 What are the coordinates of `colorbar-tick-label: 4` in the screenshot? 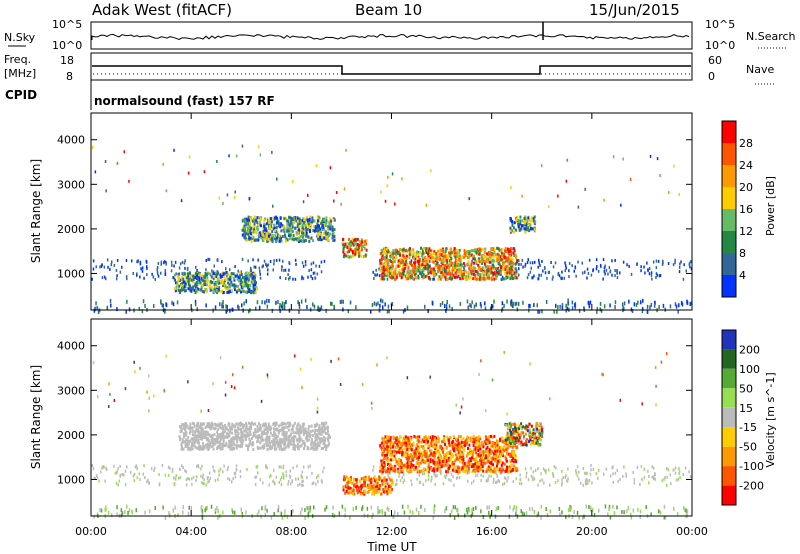 It's located at (742, 275).